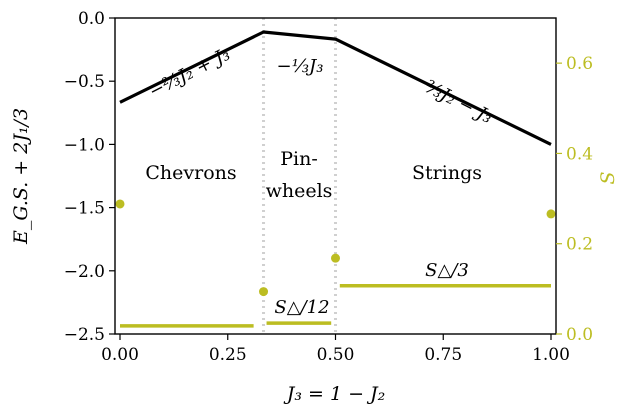 This screenshot has height=408, width=632. I want to click on x-tick-label-1: 0.25, so click(228, 355).